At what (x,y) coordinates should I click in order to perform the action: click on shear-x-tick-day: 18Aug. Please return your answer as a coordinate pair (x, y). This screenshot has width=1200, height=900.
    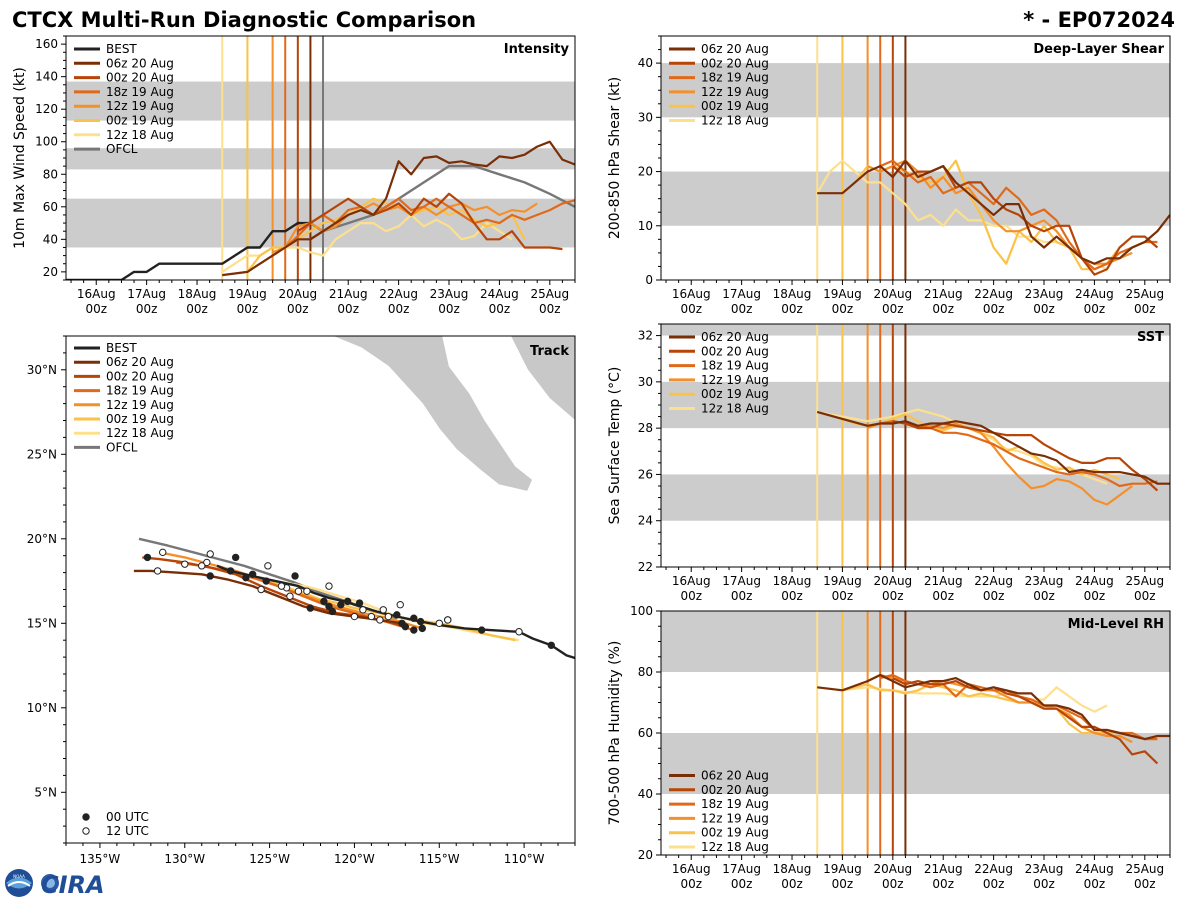
    Looking at the image, I should click on (792, 294).